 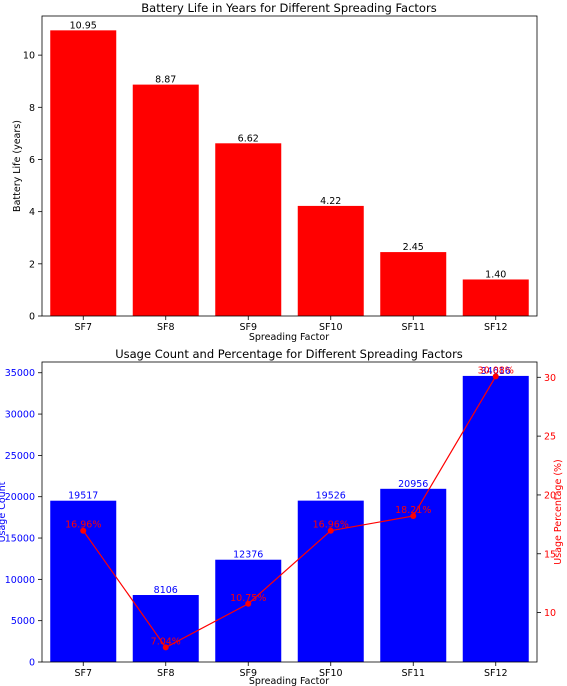 What do you see at coordinates (20, 456) in the screenshot?
I see `y-tick-label: 25000` at bounding box center [20, 456].